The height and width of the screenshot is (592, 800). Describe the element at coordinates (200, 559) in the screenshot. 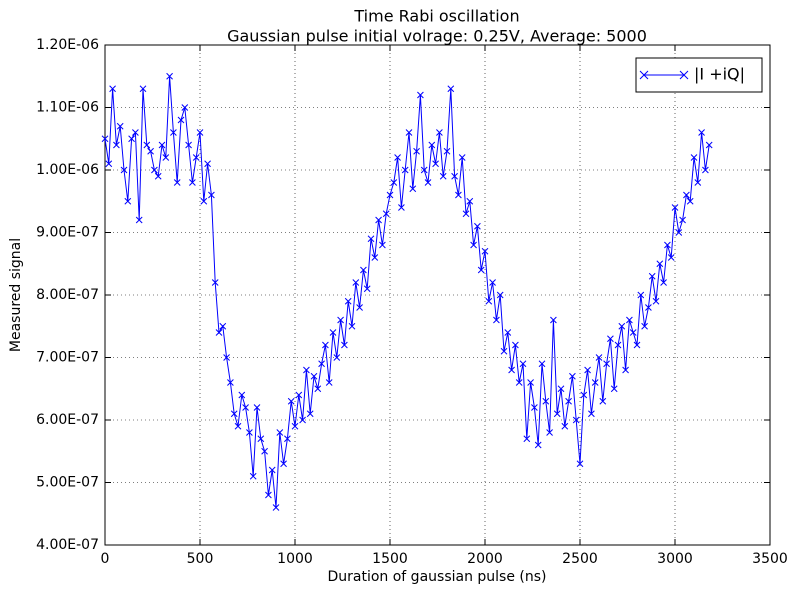

I see `x-tick-label: 500` at that location.